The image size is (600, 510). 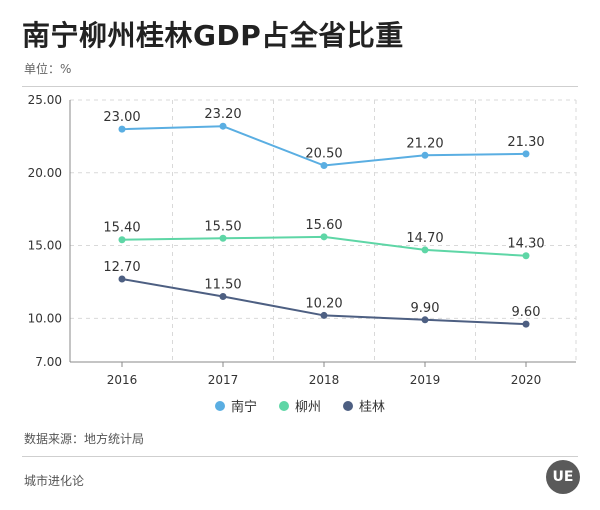 I want to click on y-tick-label: 7.00, so click(x=48, y=362).